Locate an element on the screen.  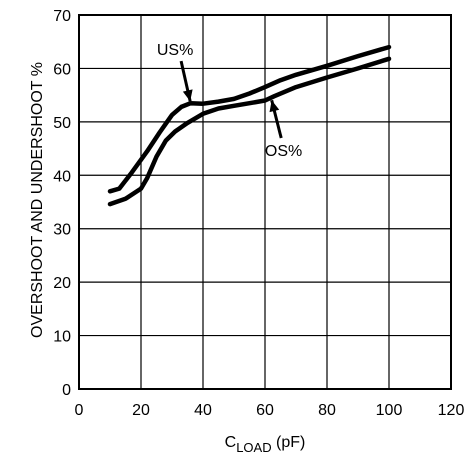
y-tick-label: 0 is located at coordinates (66, 390).